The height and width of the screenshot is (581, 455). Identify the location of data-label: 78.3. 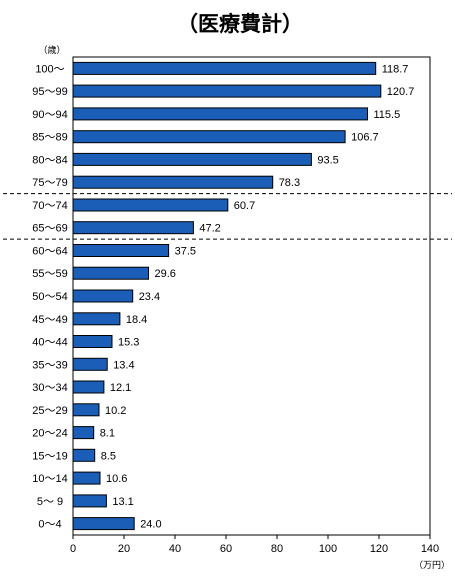
(289, 183).